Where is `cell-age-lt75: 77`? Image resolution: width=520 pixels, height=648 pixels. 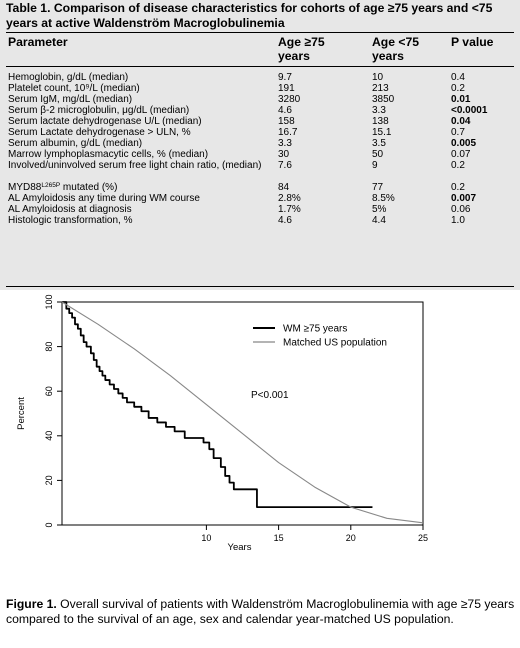
cell-age-lt75: 77 is located at coordinates (378, 187).